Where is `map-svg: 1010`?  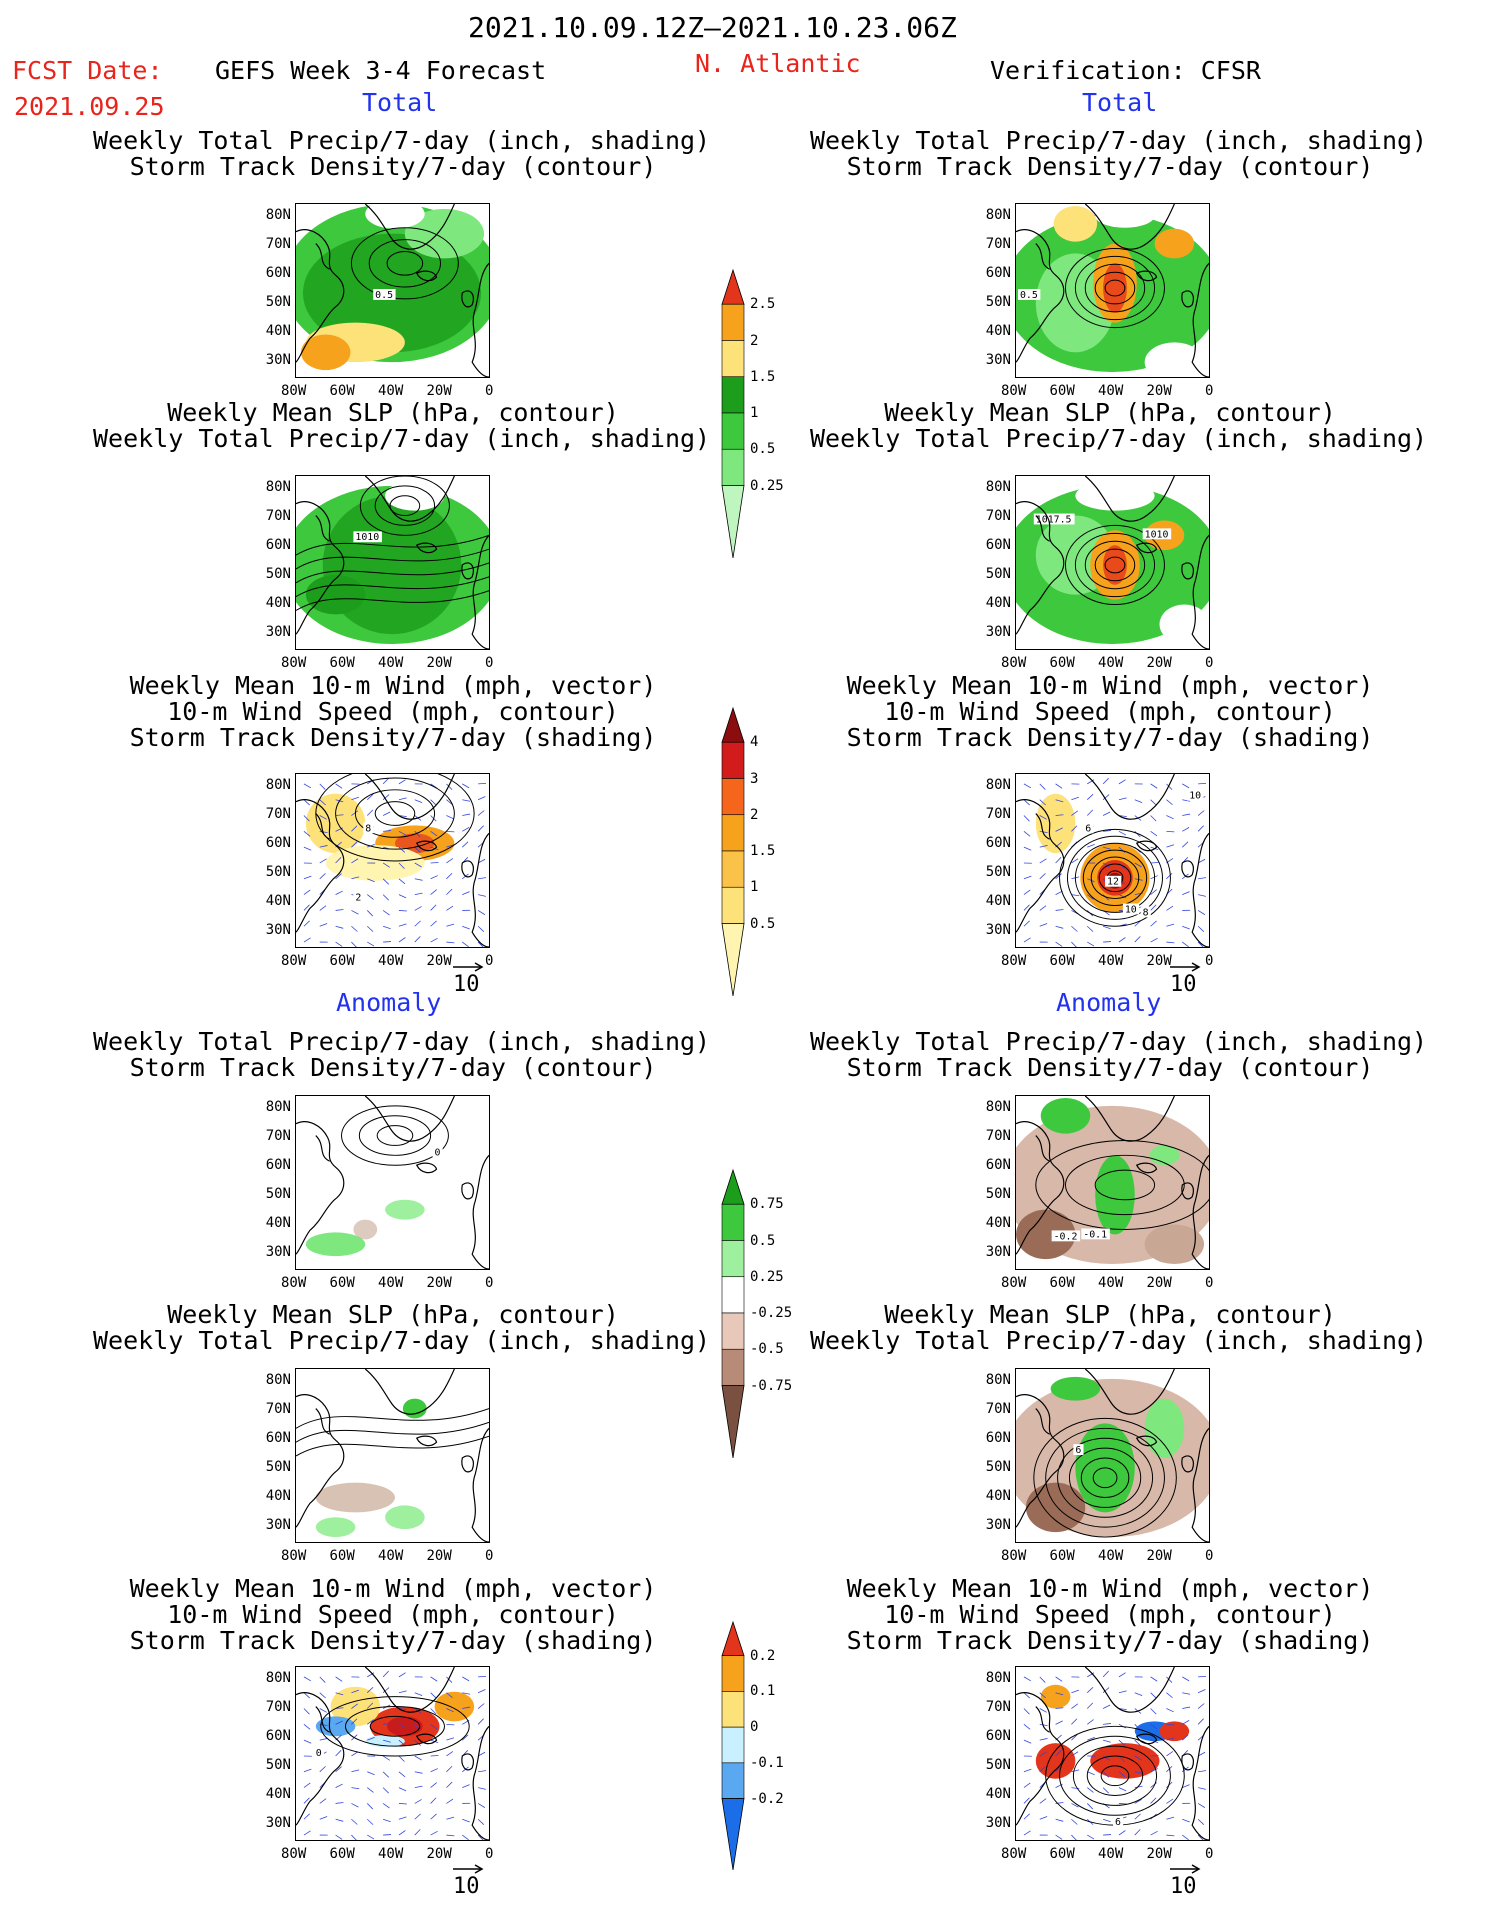
map-svg: 1010 is located at coordinates (392, 562).